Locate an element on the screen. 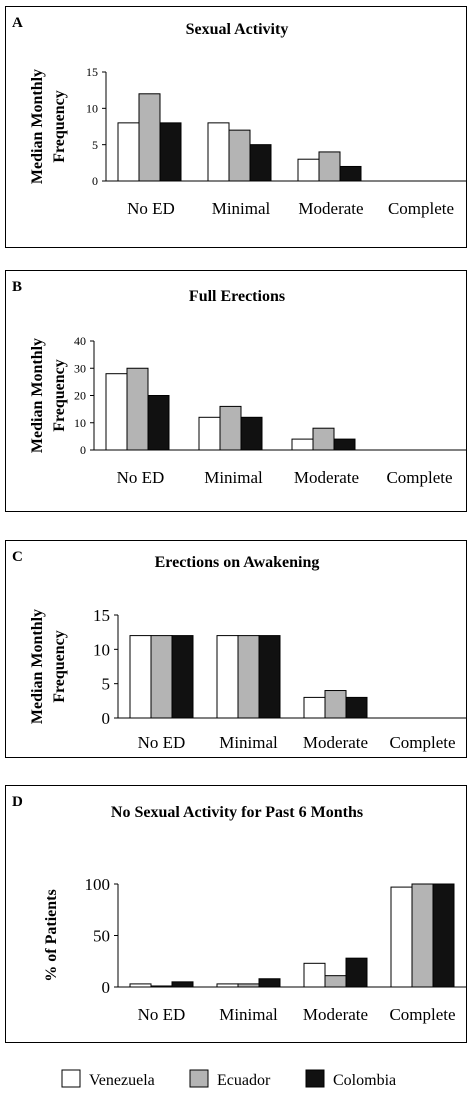 This screenshot has width=474, height=1095. chart-a-category-label: No ED is located at coordinates (151, 208).